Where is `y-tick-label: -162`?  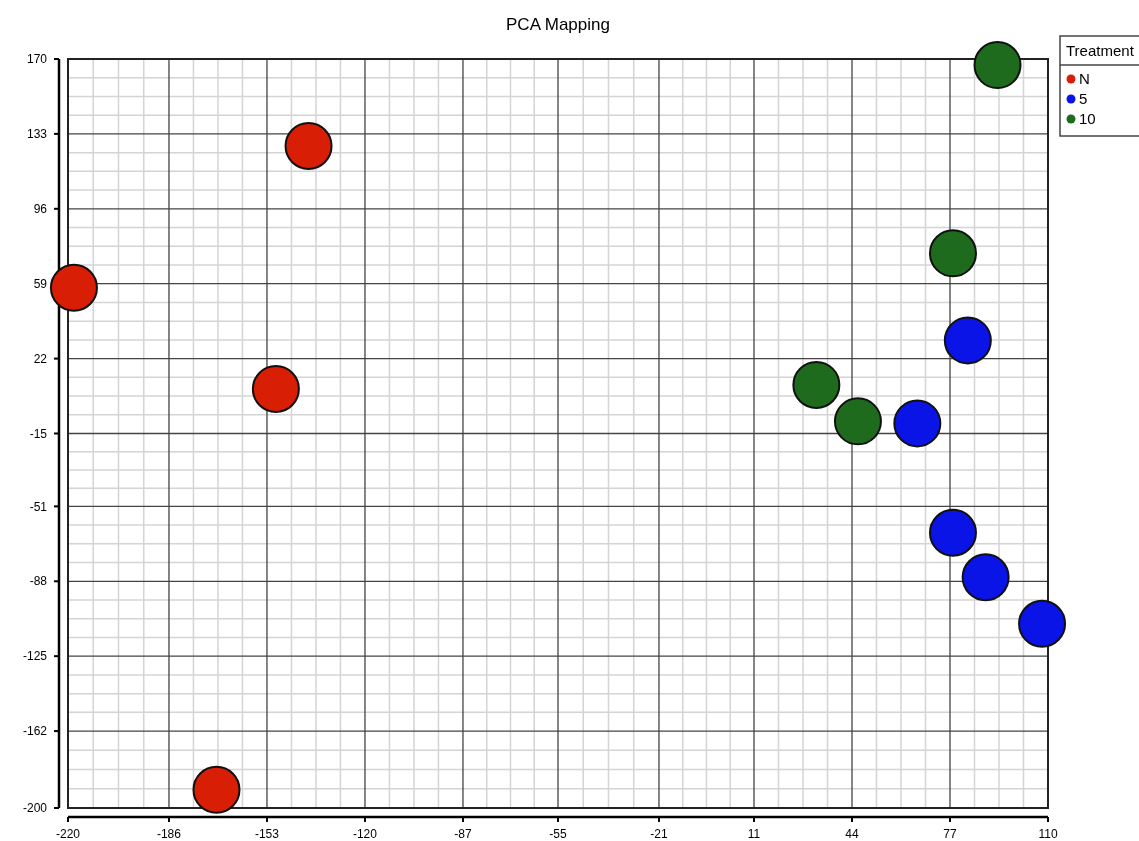 y-tick-label: -162 is located at coordinates (35, 731).